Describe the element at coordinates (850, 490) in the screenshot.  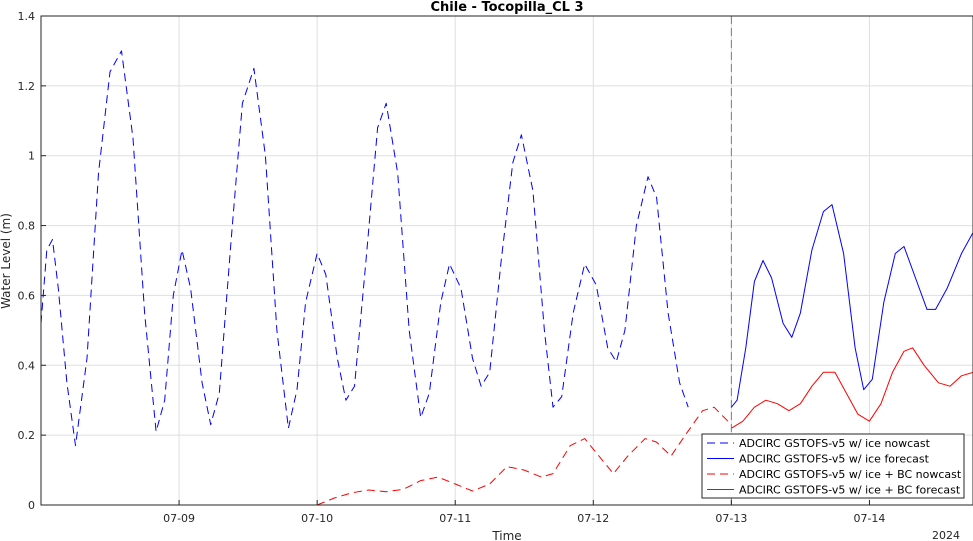
I see `legend-entry: ADCIRC GSTOFS-v5 w/ ice + BC forecast` at that location.